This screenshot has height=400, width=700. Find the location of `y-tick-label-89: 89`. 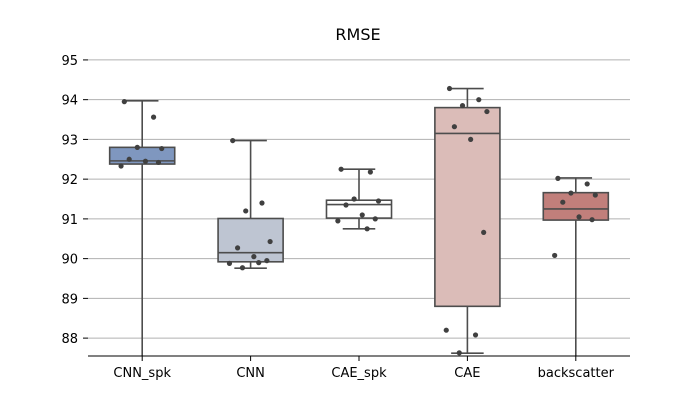

y-tick-label-89: 89 is located at coordinates (69, 299).